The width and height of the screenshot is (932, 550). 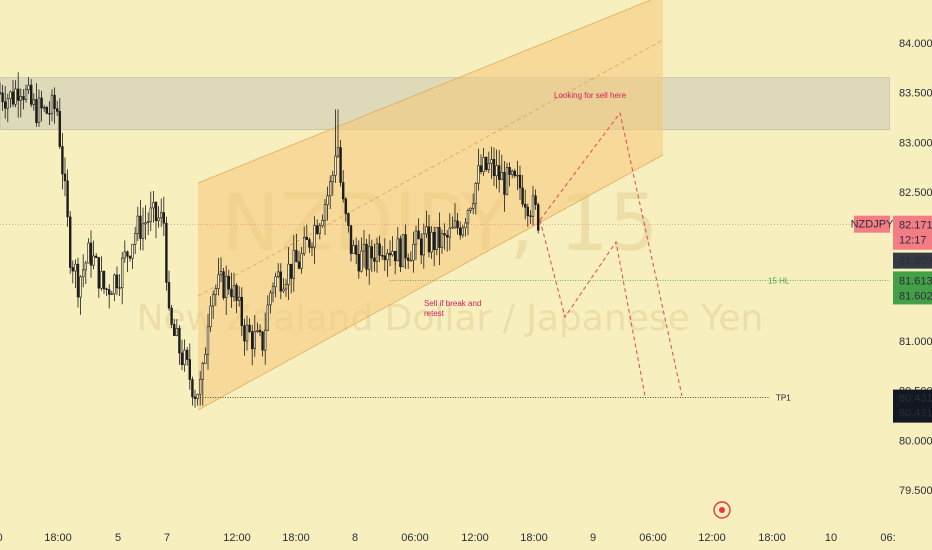 What do you see at coordinates (912, 260) in the screenshot?
I see `dark-price-tag` at bounding box center [912, 260].